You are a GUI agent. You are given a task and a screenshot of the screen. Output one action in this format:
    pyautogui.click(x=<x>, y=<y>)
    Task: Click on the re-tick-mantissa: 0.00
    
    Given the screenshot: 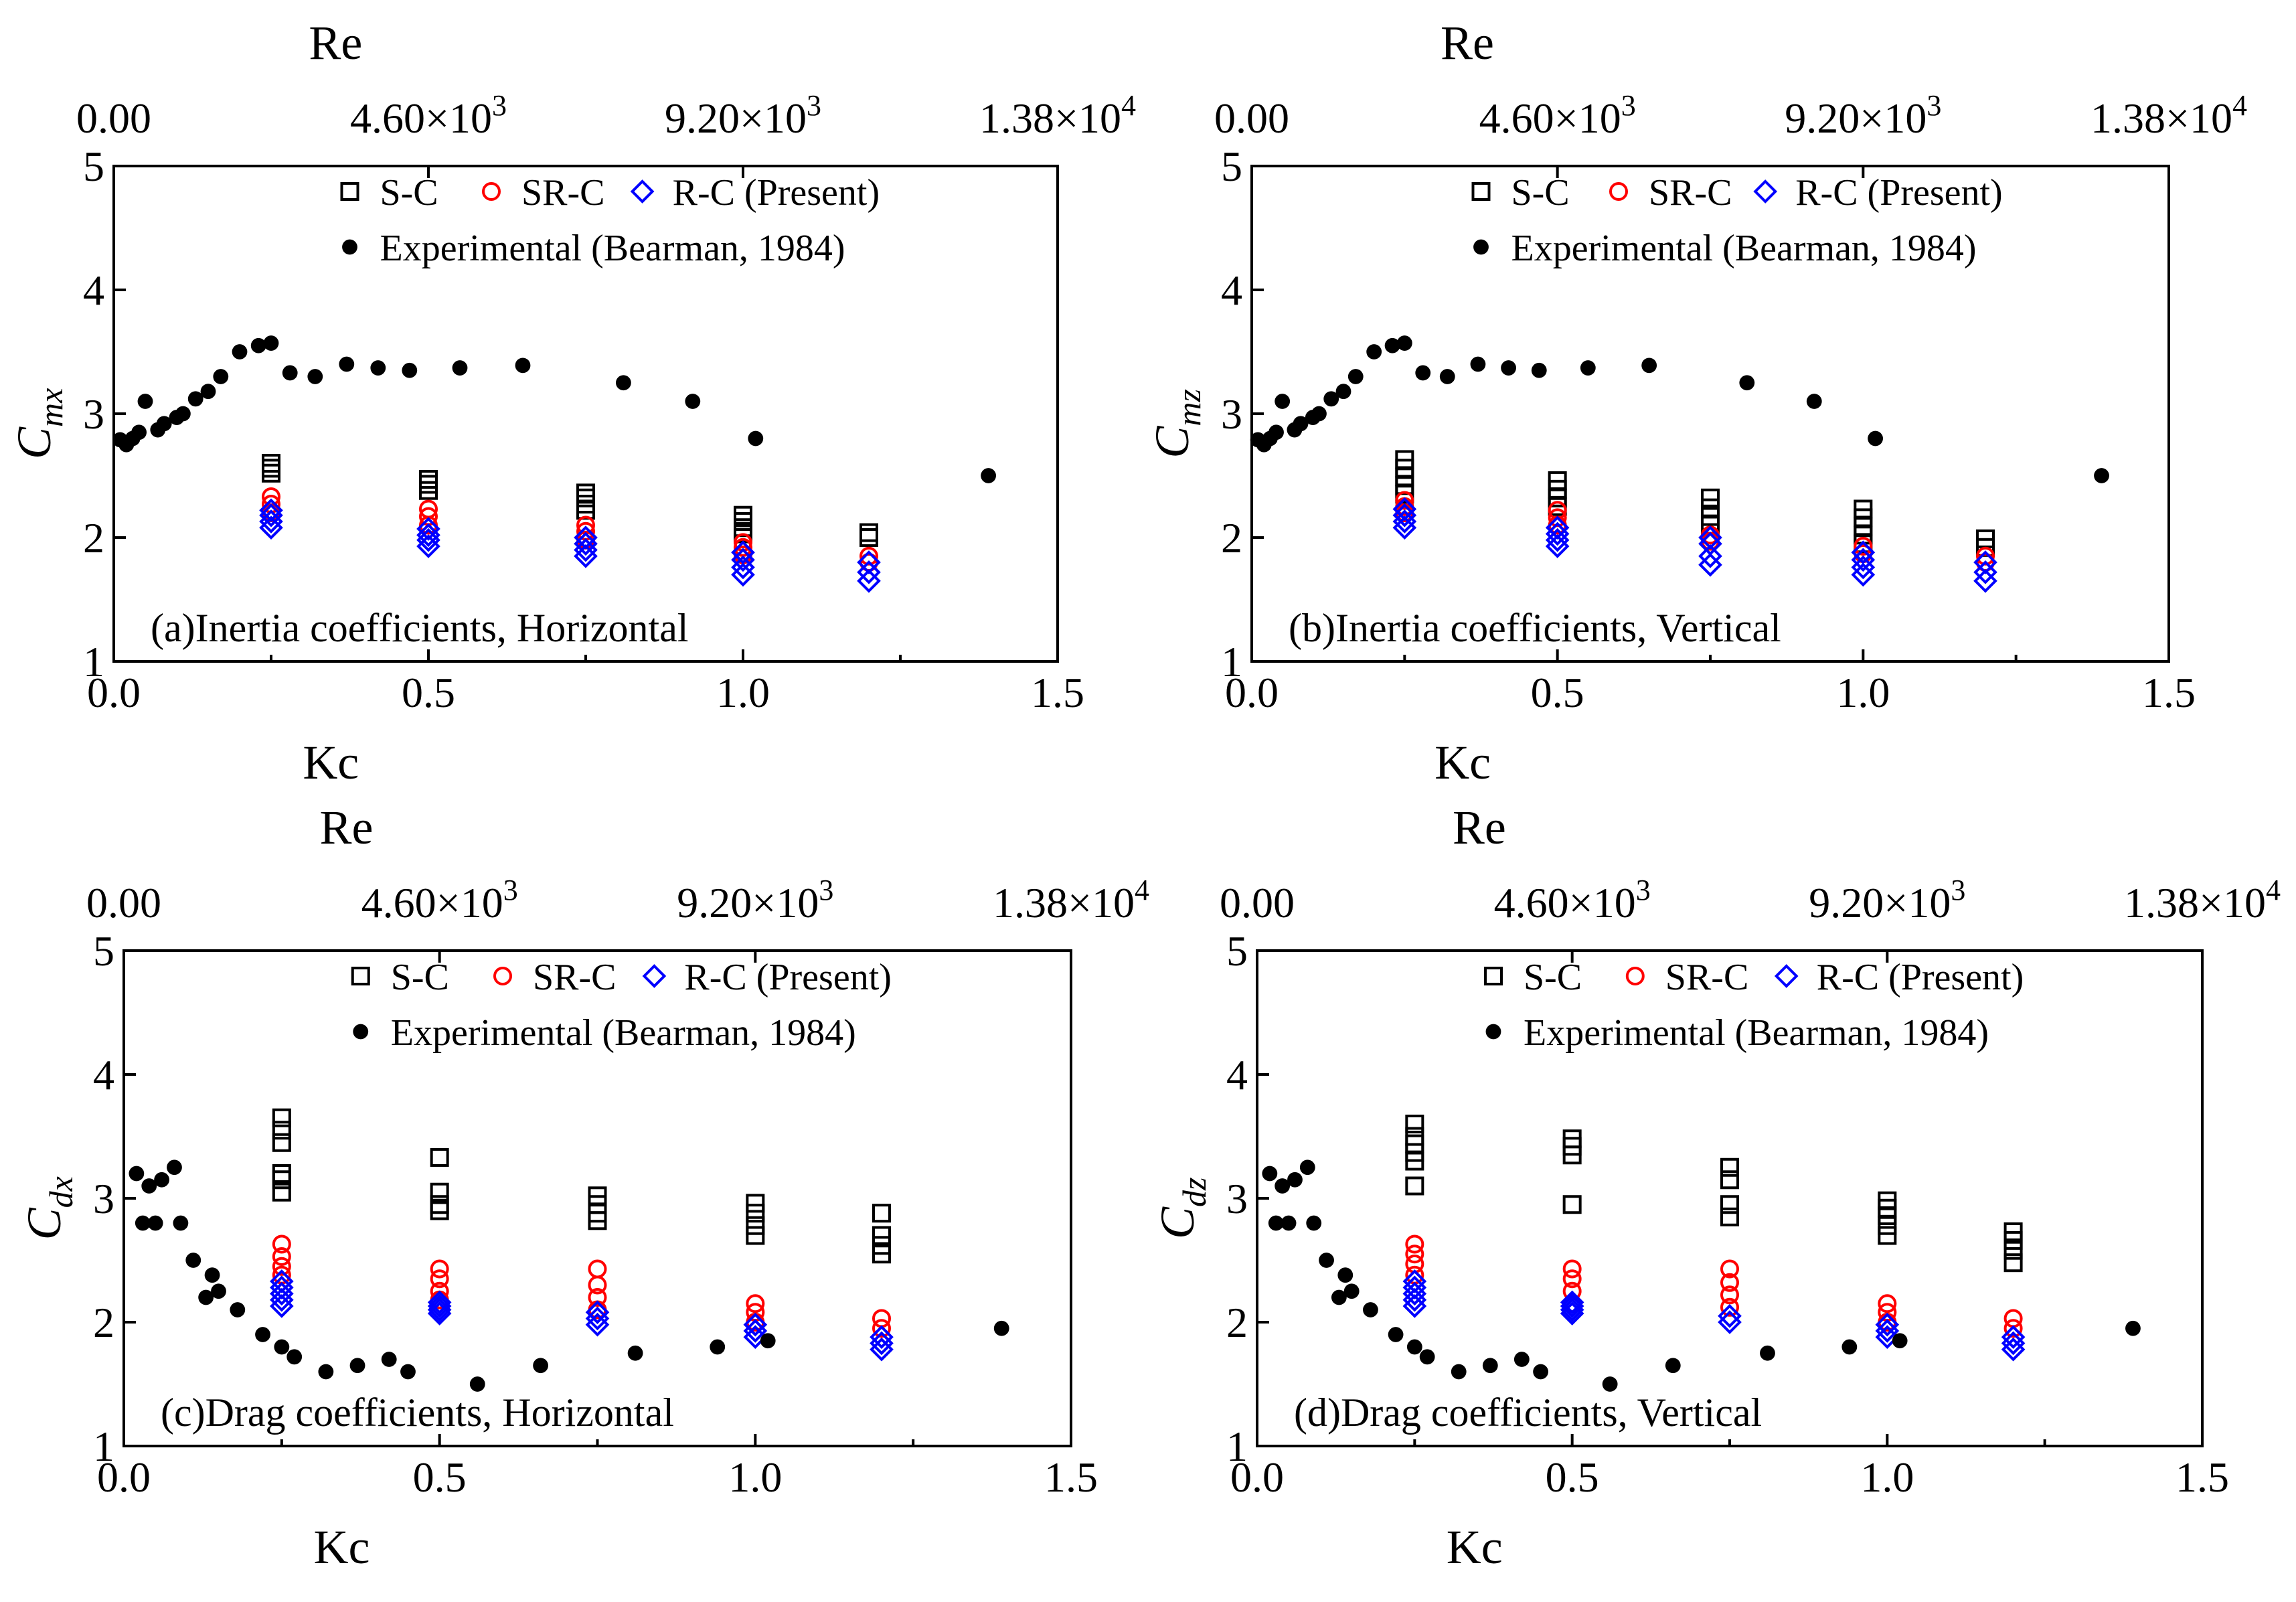 What is the action you would take?
    pyautogui.click(x=124, y=903)
    